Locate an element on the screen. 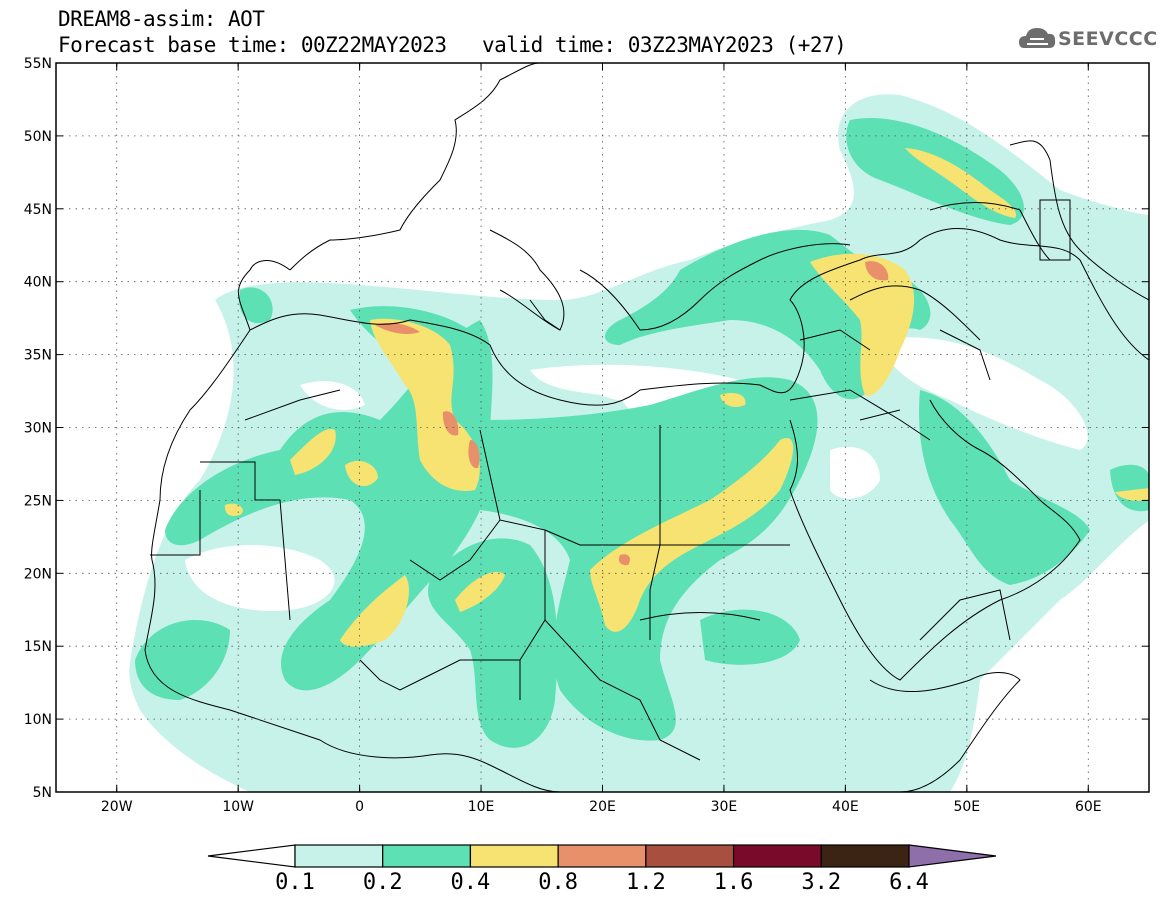  cloud-logo-icon is located at coordinates (1037, 38).